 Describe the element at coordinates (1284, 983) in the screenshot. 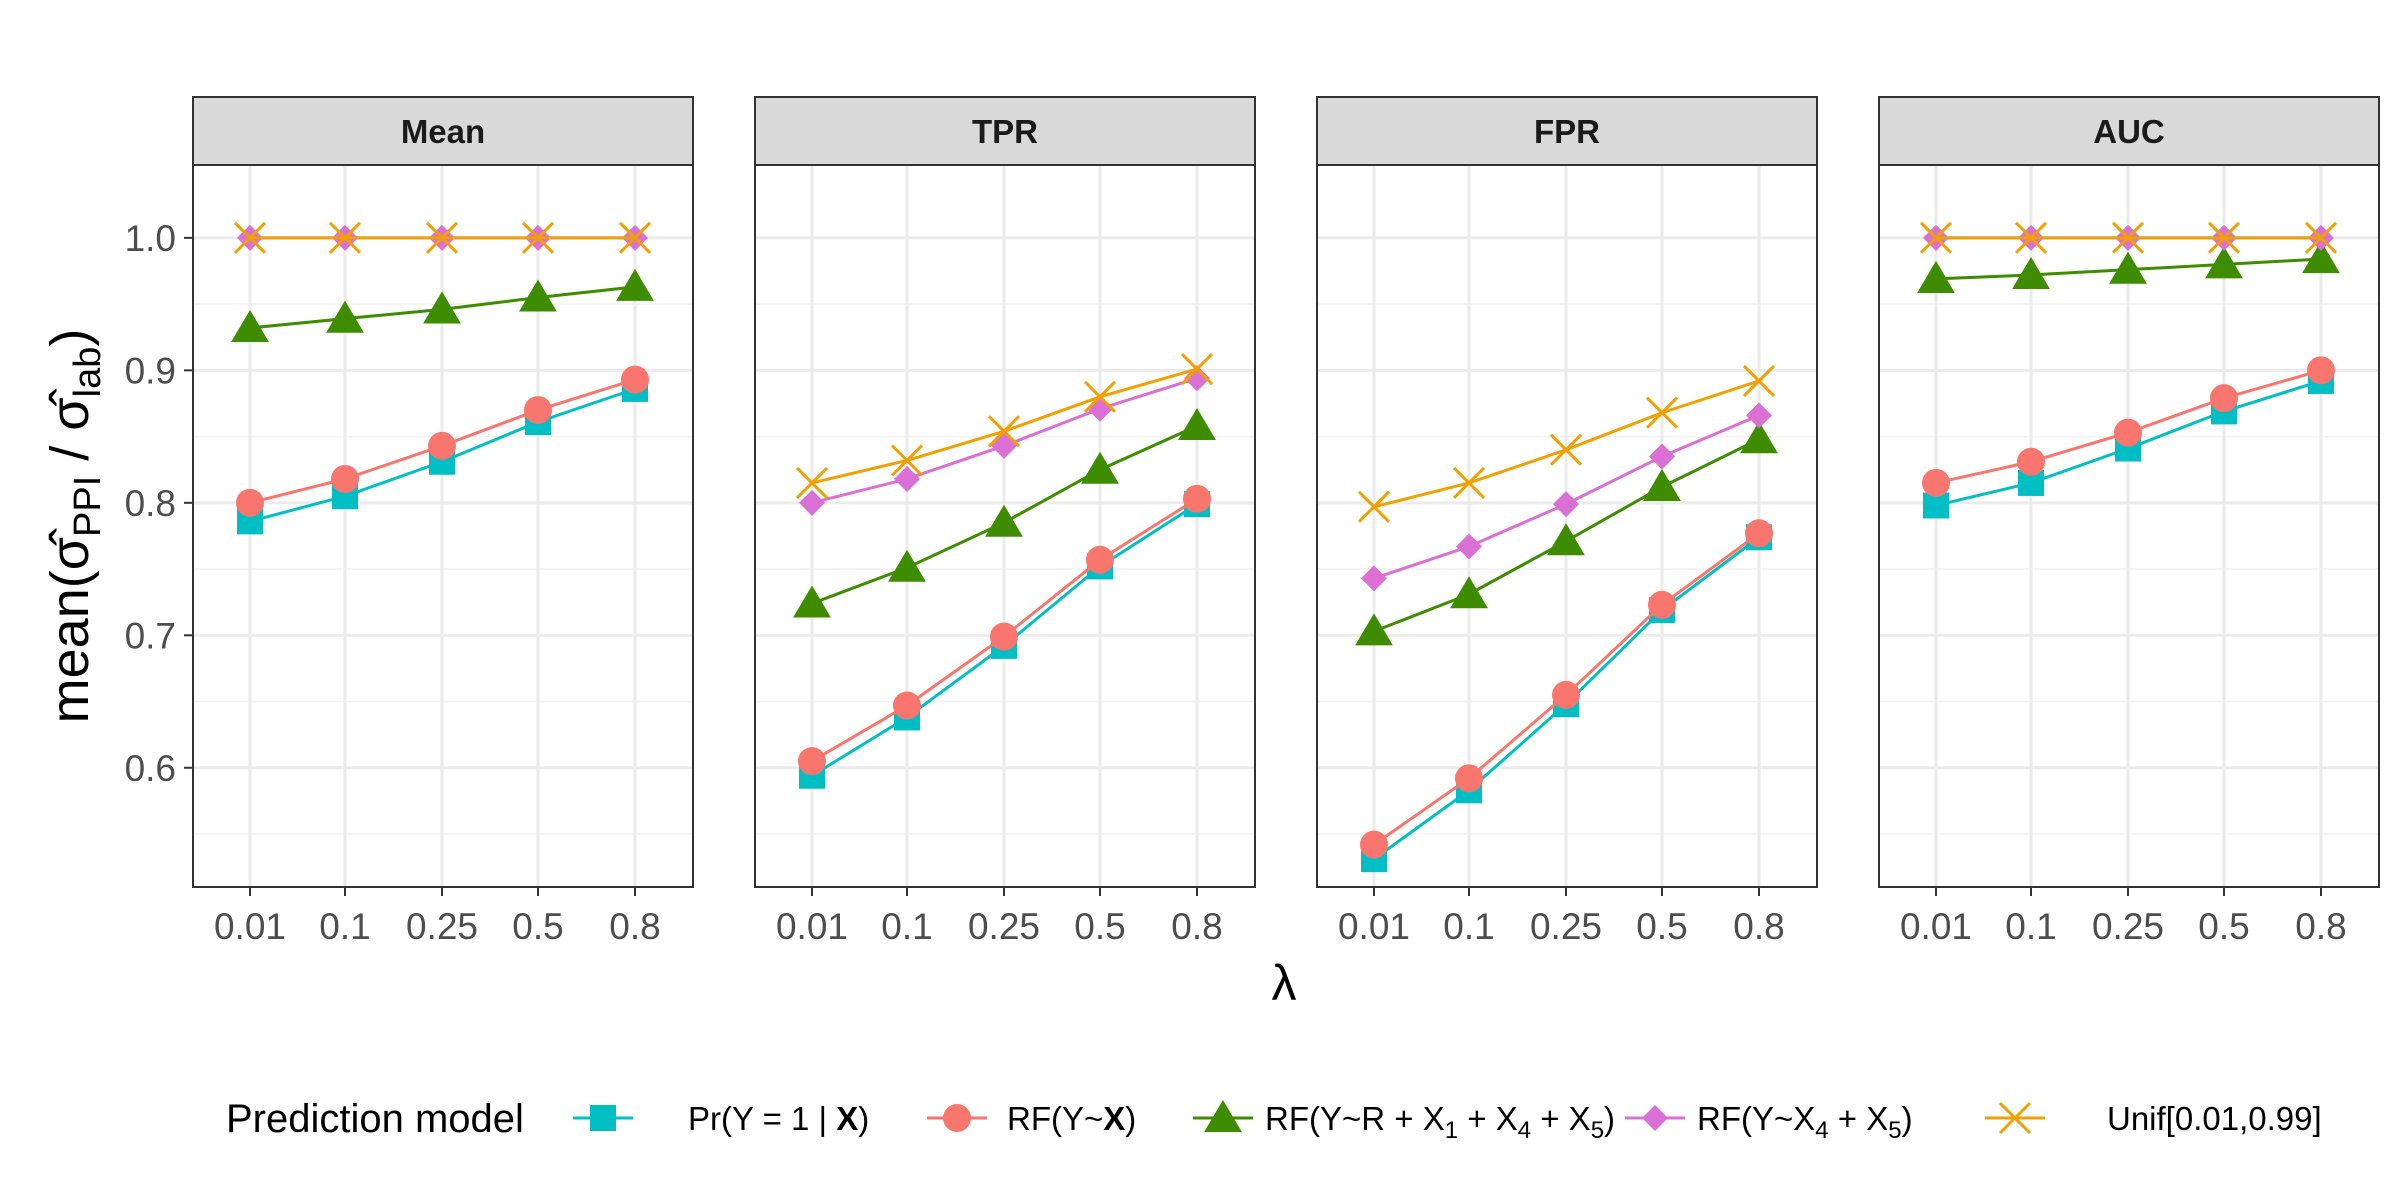

I see `x-axis-title: λ` at that location.